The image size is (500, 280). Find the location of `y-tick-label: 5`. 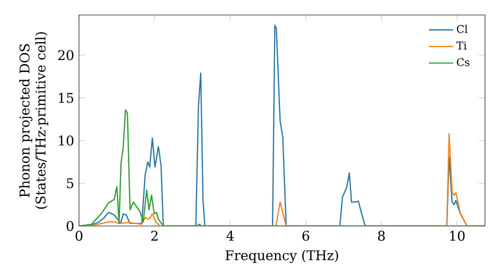

y-tick-label: 5 is located at coordinates (70, 183).